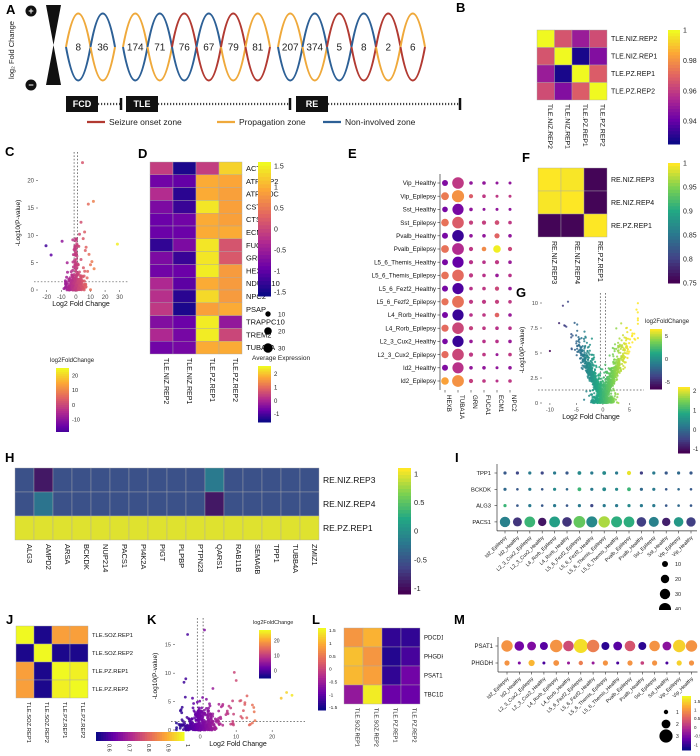 Image resolution: width=700 pixels, height=756 pixels. What do you see at coordinates (576, 262) in the screenshot?
I see `heatmap-col-labels: RE.NIZ.REP3 RE.NIZ.REP4 RE.PZ.REP1` at bounding box center [576, 262].